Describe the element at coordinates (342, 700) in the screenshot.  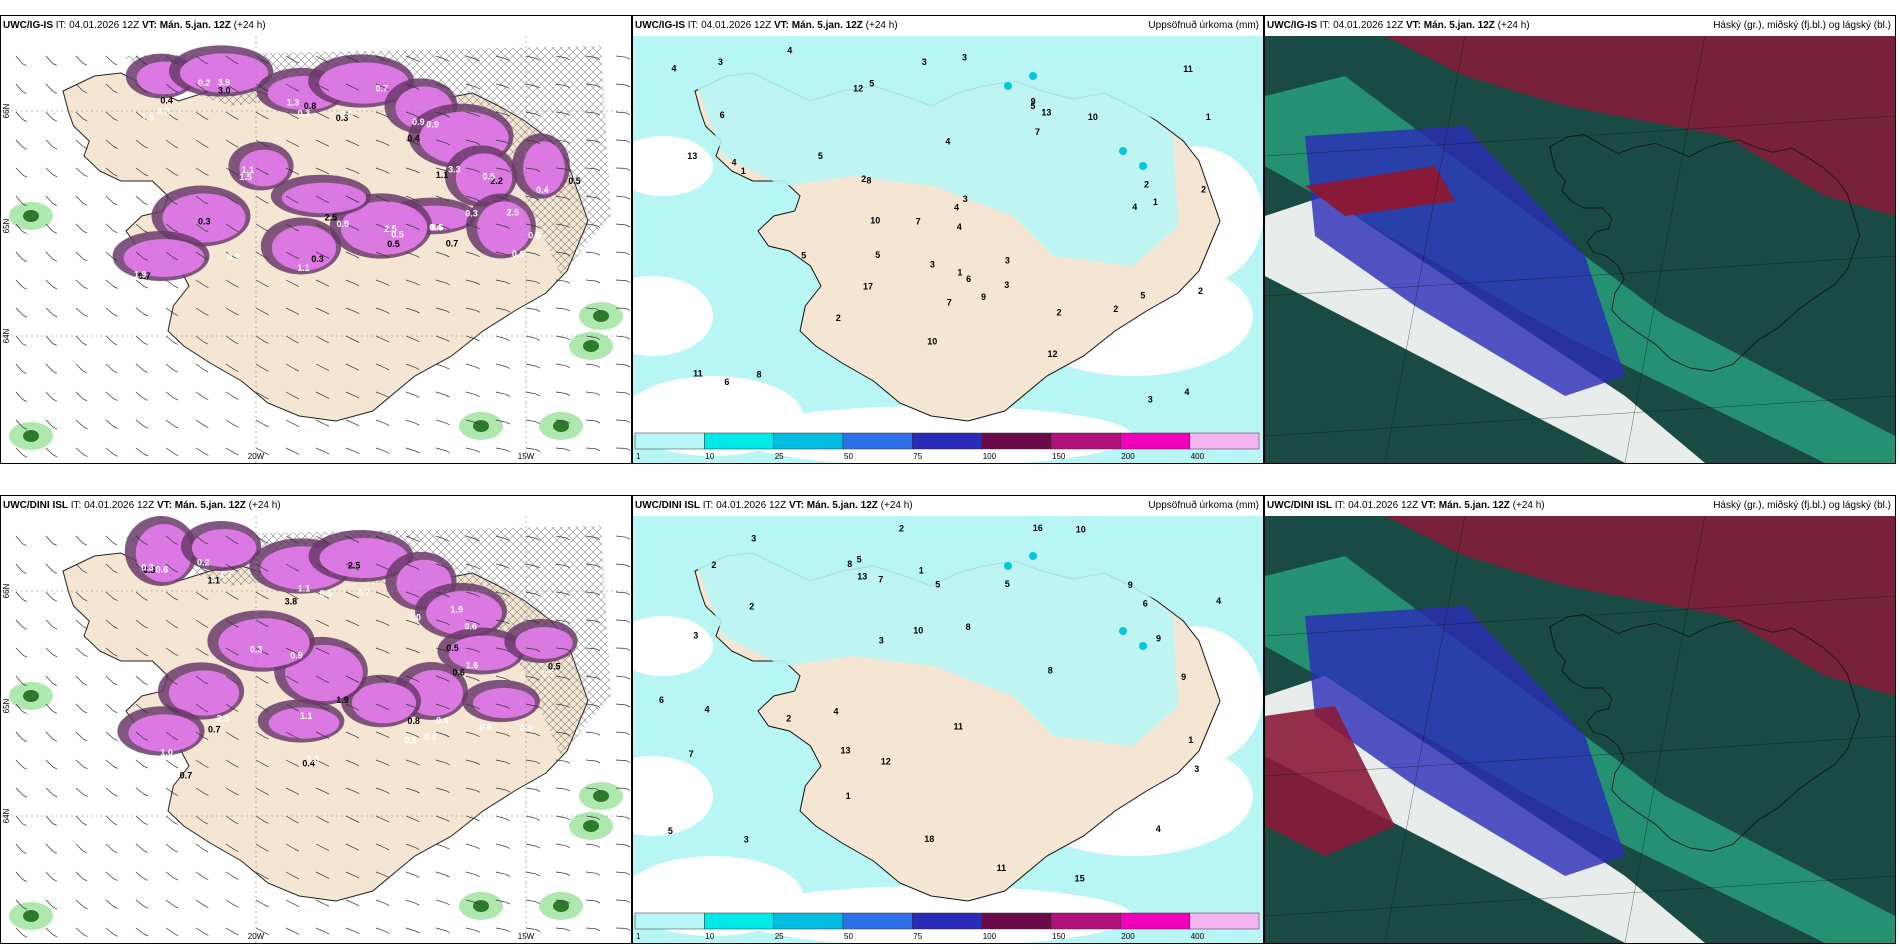
I see `snow-value-label: 1.9` at that location.